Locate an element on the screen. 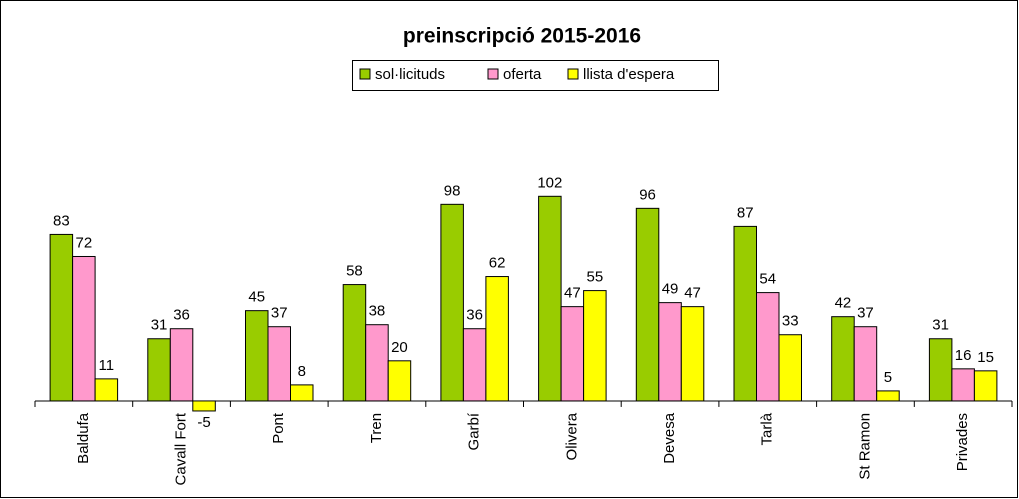 The height and width of the screenshot is (499, 1019). data-label: 38 is located at coordinates (377, 311).